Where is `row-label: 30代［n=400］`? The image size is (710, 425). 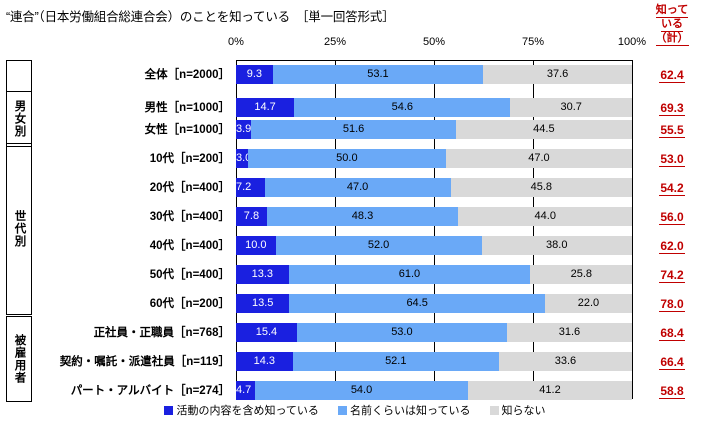
row-label: 30代［n=400］ is located at coordinates (189, 217).